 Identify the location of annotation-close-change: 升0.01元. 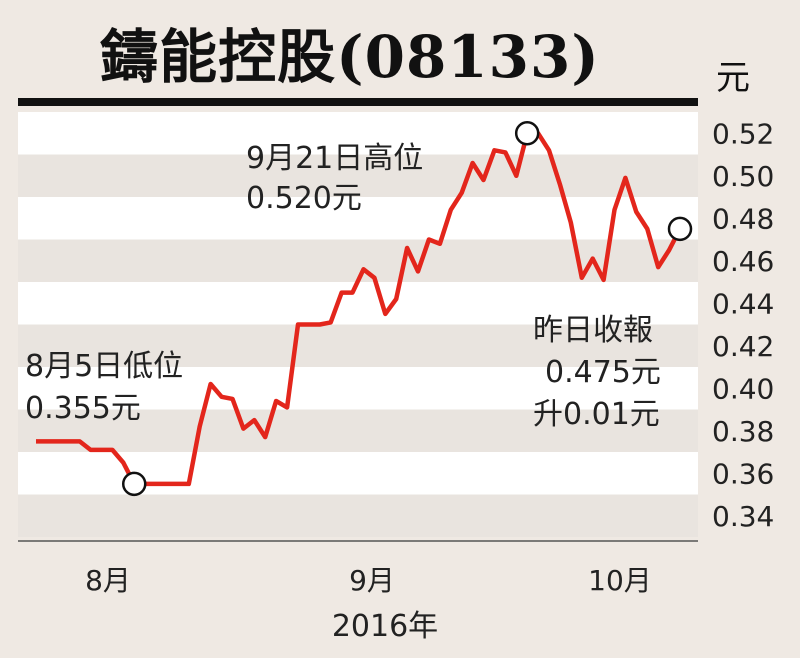
(596, 414).